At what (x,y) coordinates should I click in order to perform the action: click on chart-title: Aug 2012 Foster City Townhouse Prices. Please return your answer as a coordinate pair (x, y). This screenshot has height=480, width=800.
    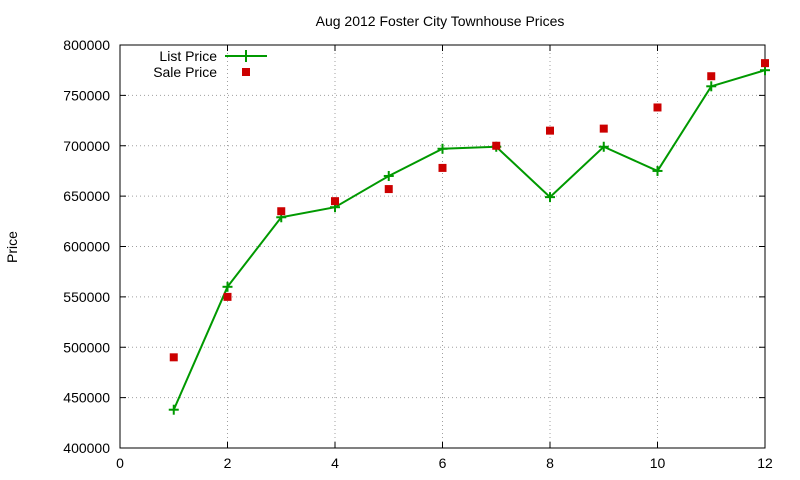
    Looking at the image, I should click on (440, 21).